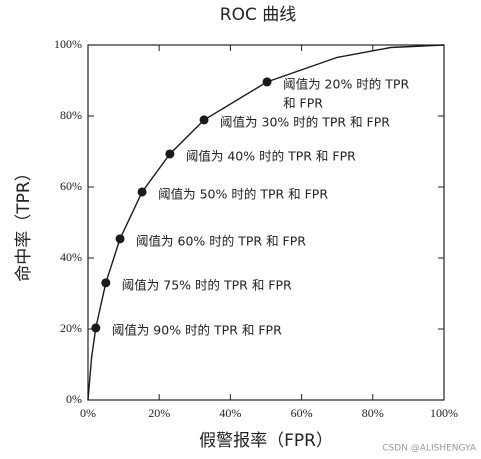 The height and width of the screenshot is (459, 481). I want to click on chart-title: ROC 曲线, so click(258, 15).